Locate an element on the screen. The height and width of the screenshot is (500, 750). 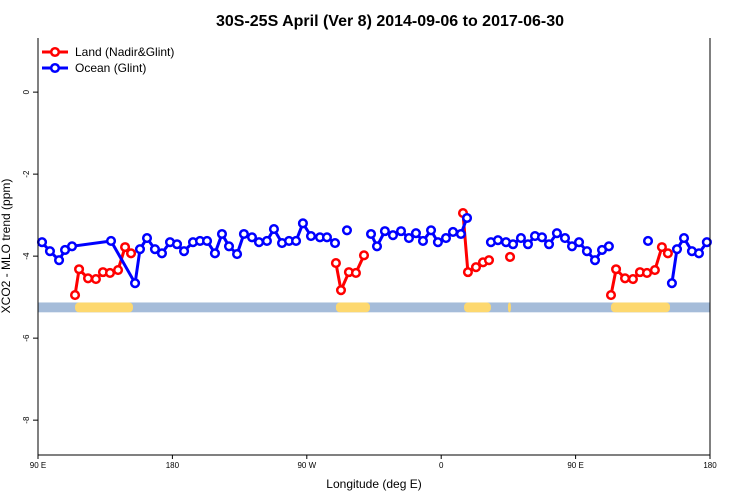
ocean-mask-band is located at coordinates (374, 307).